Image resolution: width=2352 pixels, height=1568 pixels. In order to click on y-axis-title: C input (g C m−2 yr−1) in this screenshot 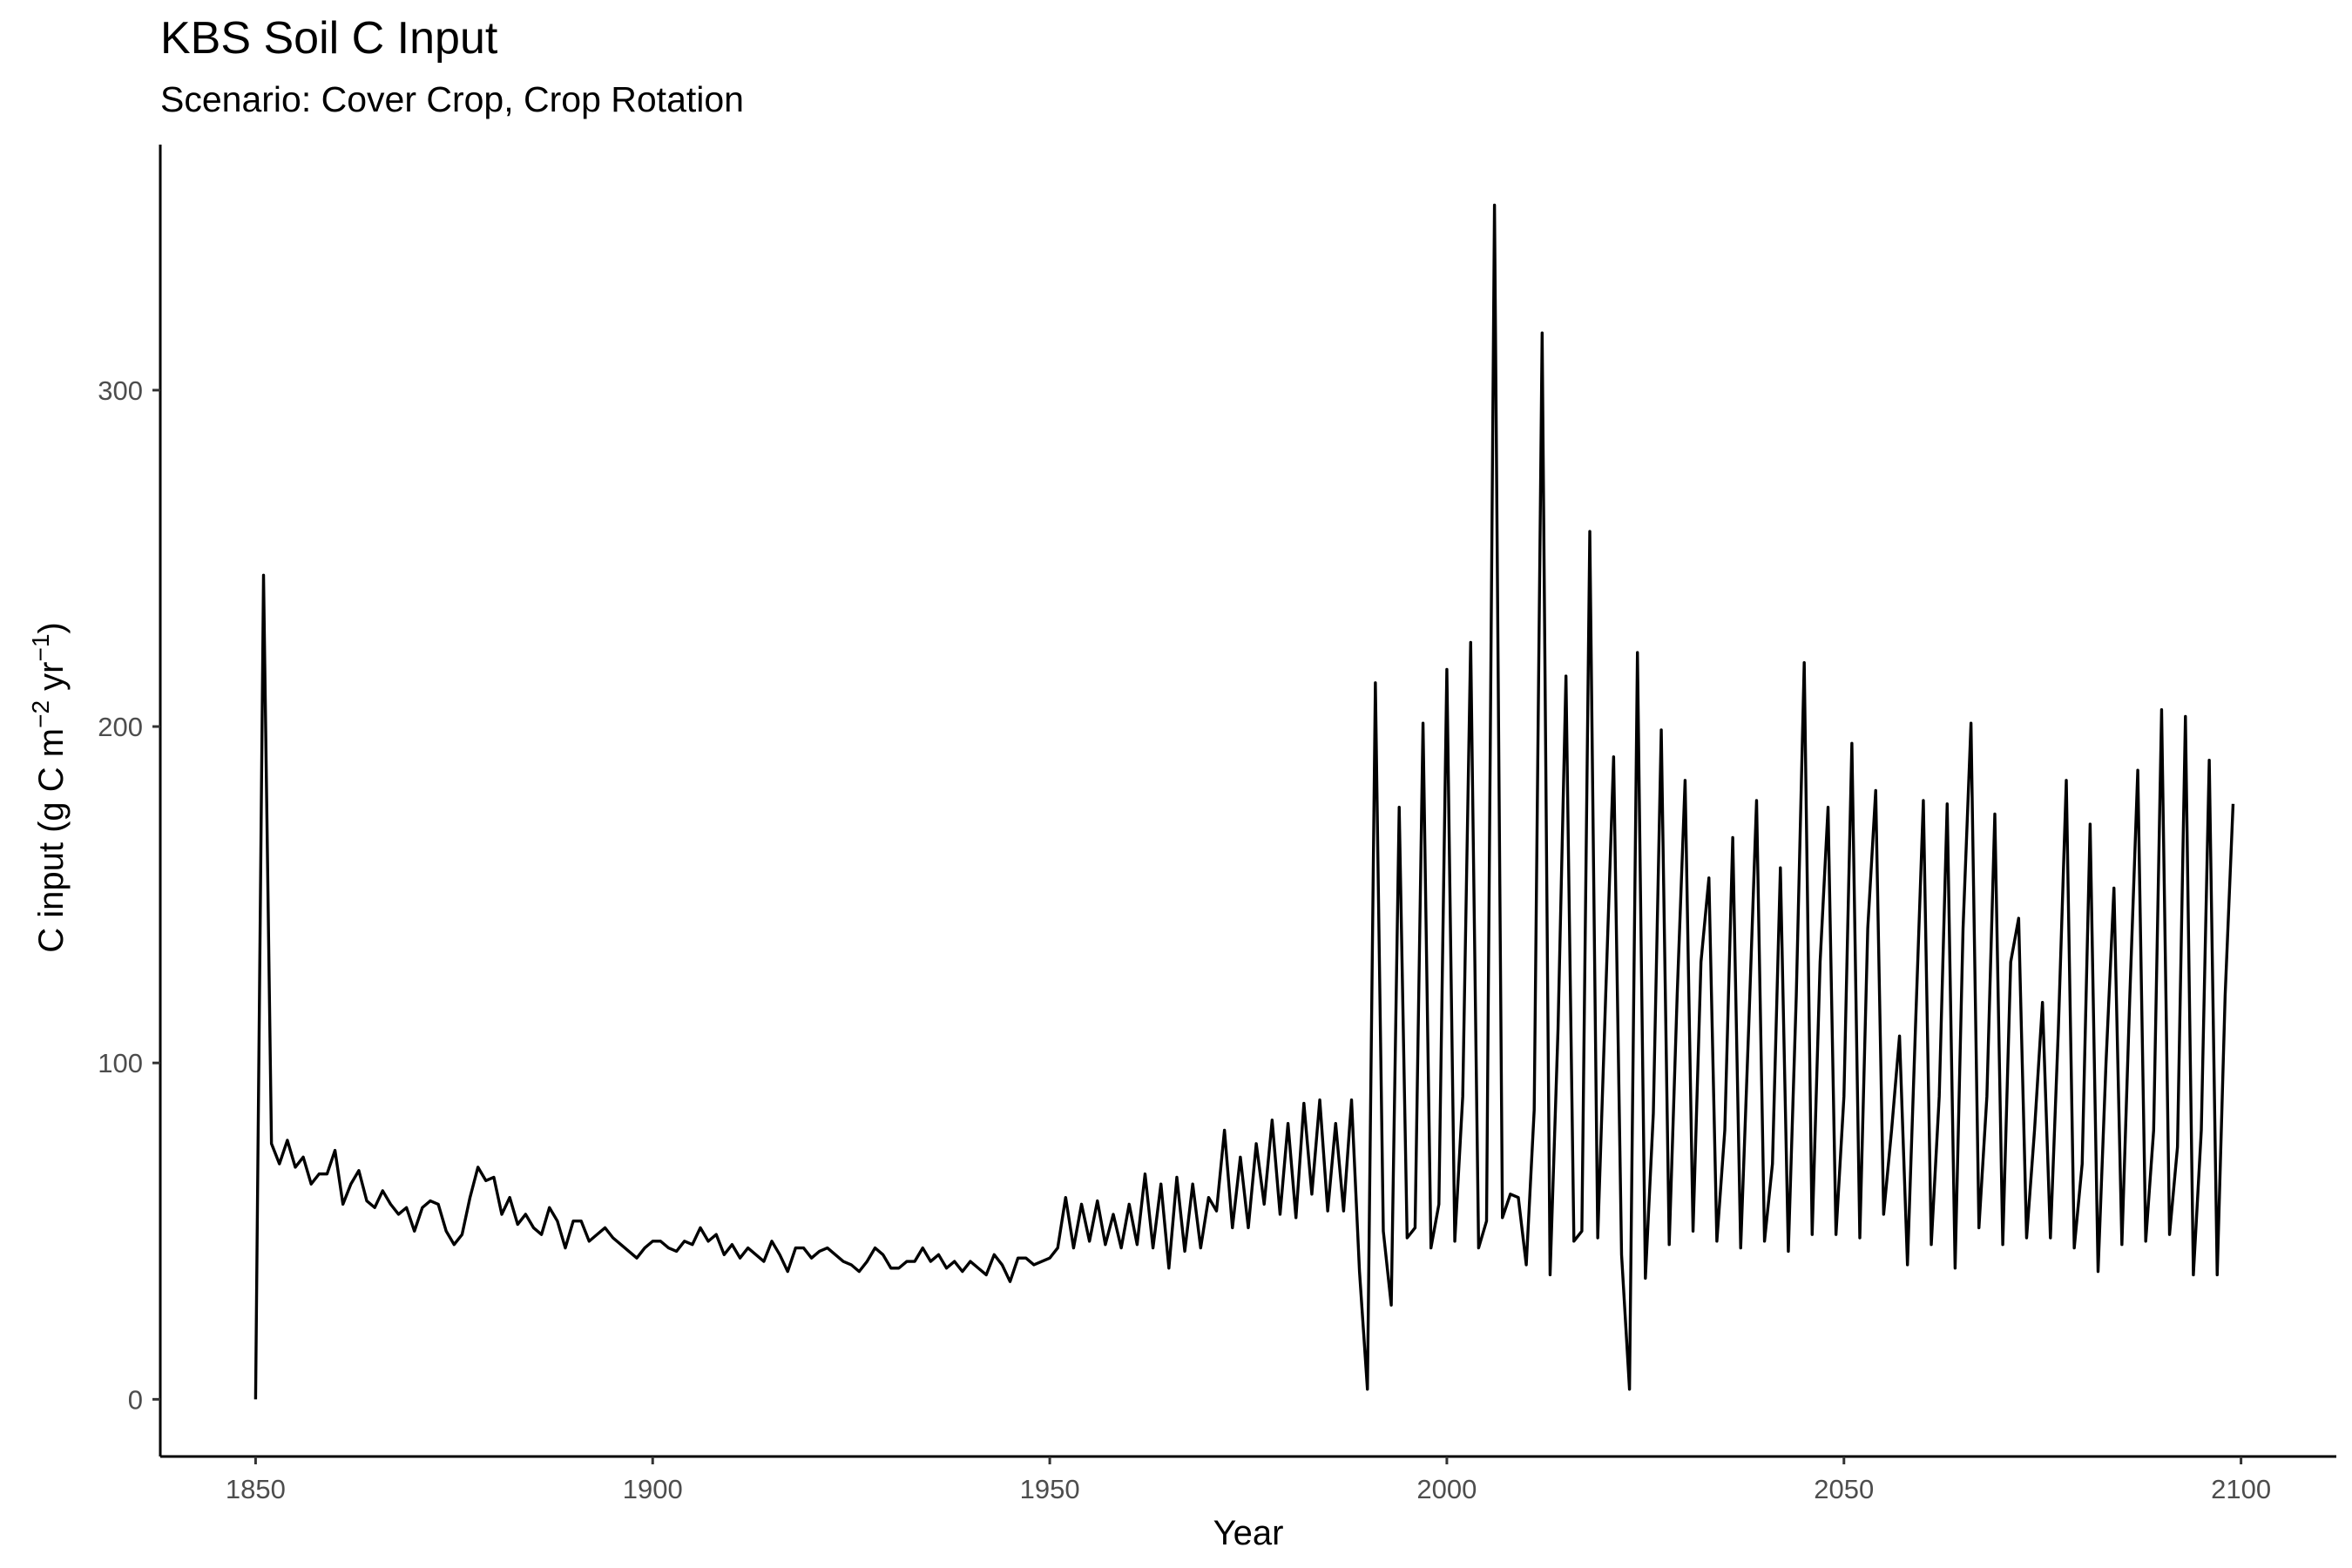, I will do `click(49, 787)`.